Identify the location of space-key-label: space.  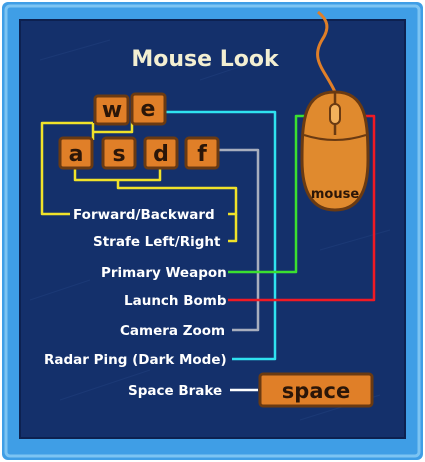
(316, 391).